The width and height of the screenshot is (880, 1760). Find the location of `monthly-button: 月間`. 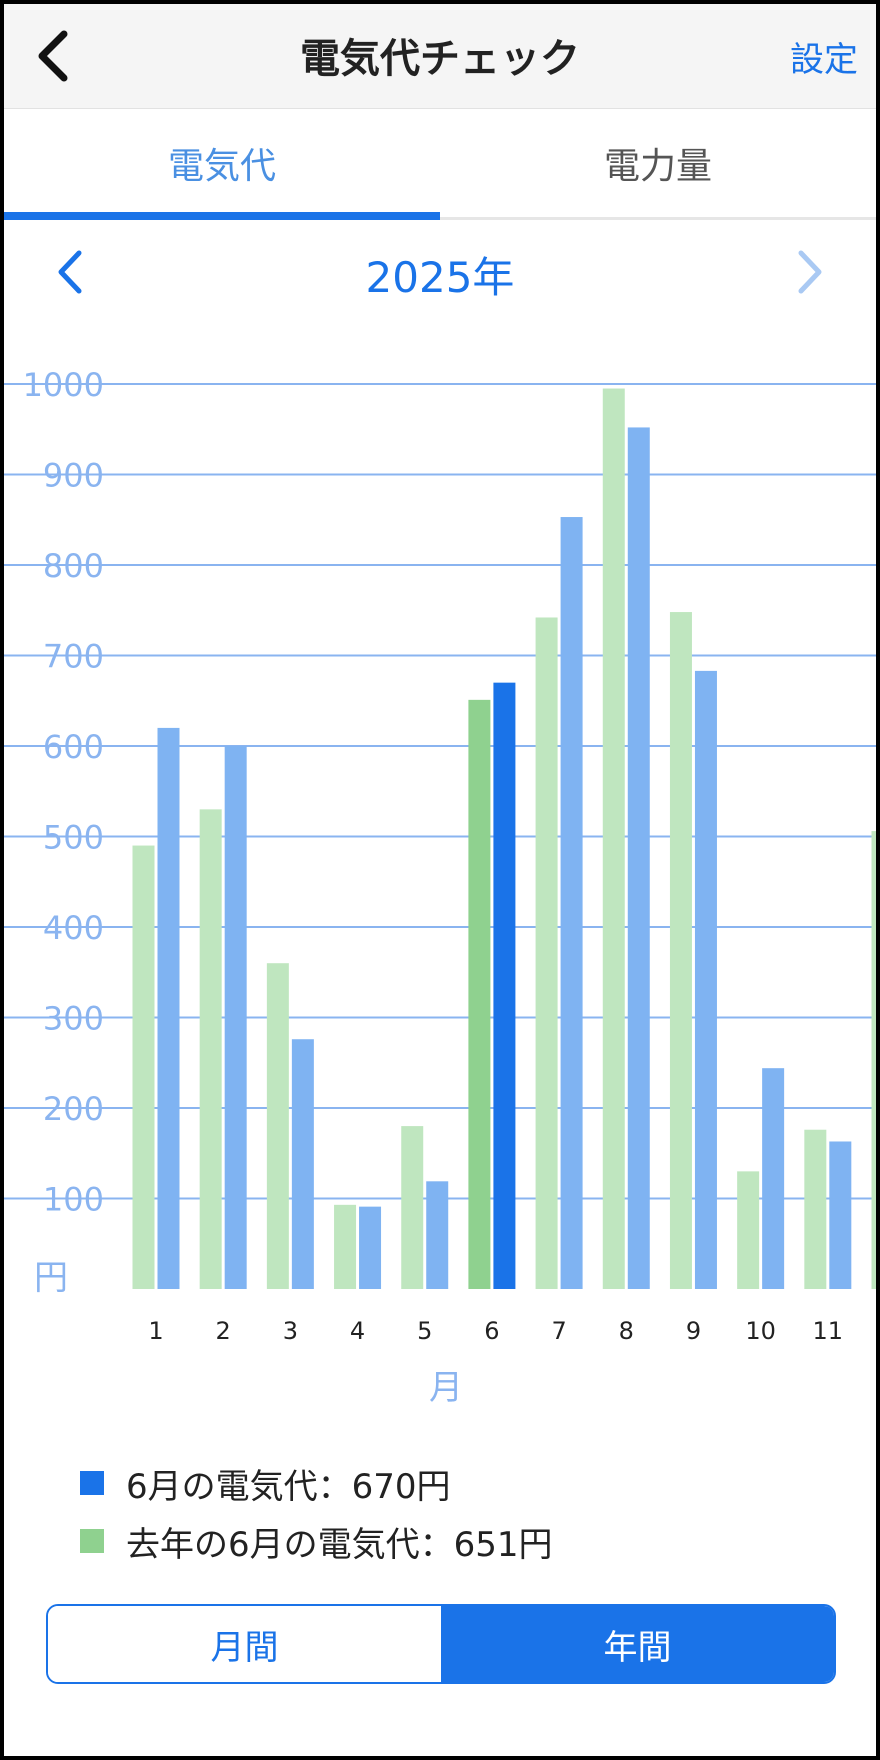

monthly-button: 月間 is located at coordinates (244, 1644).